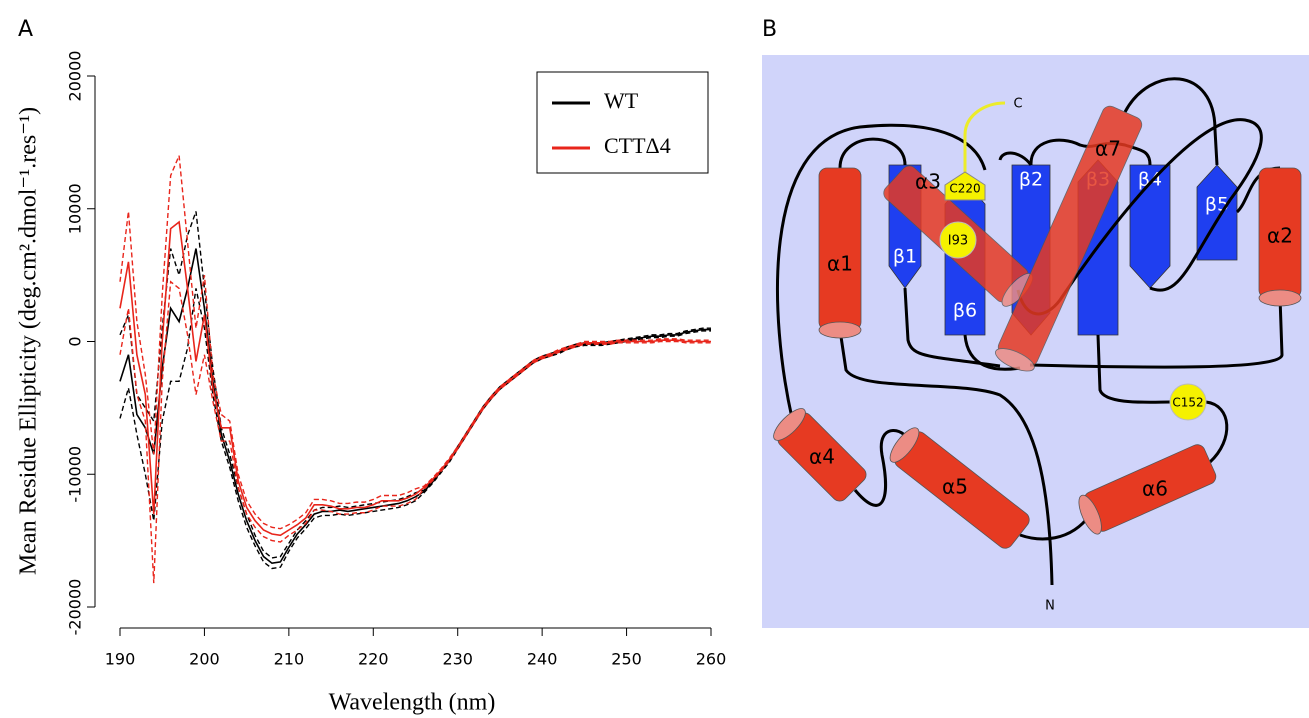  Describe the element at coordinates (75, 208) in the screenshot. I see `y-tick-label: 10000` at that location.